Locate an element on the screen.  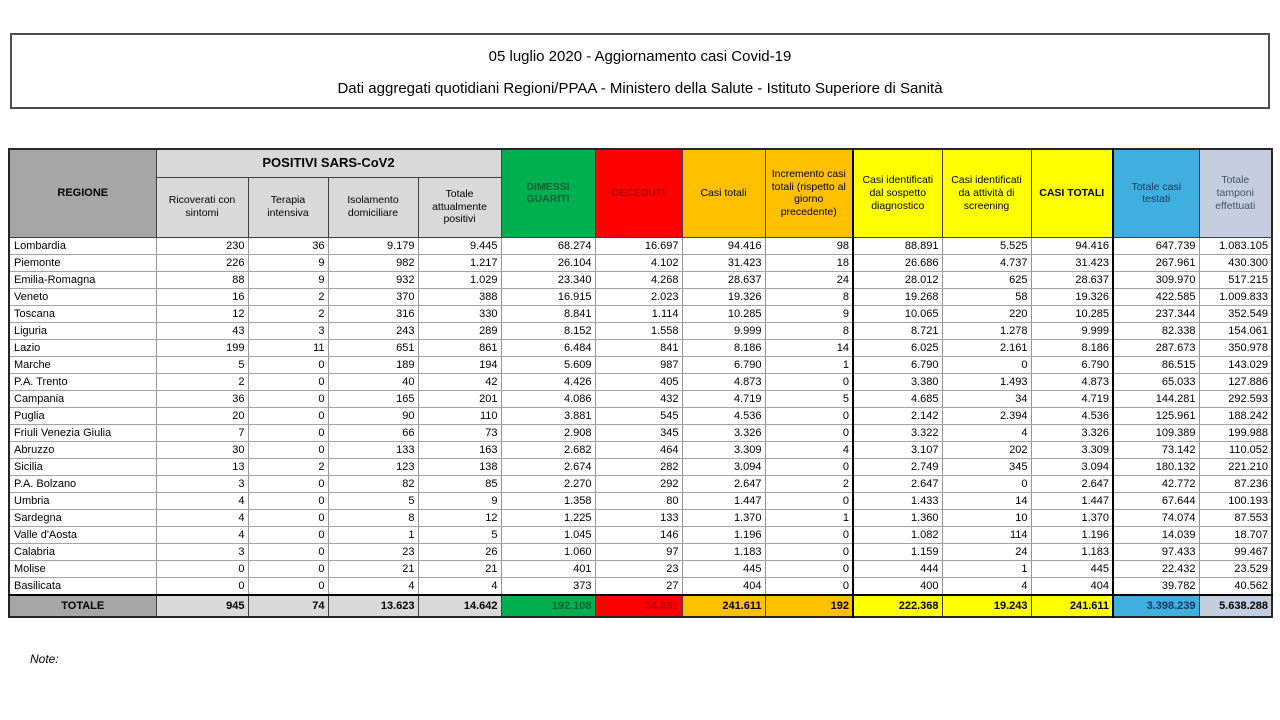
ricoverati-con-sintomi-cell: 12 is located at coordinates (202, 314).